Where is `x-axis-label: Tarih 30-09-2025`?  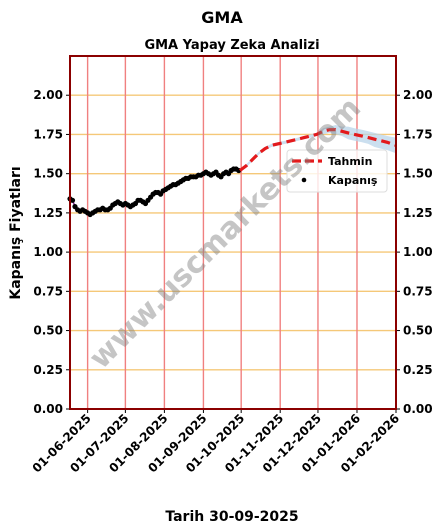
x-axis-label: Tarih 30-09-2025 is located at coordinates (231, 517).